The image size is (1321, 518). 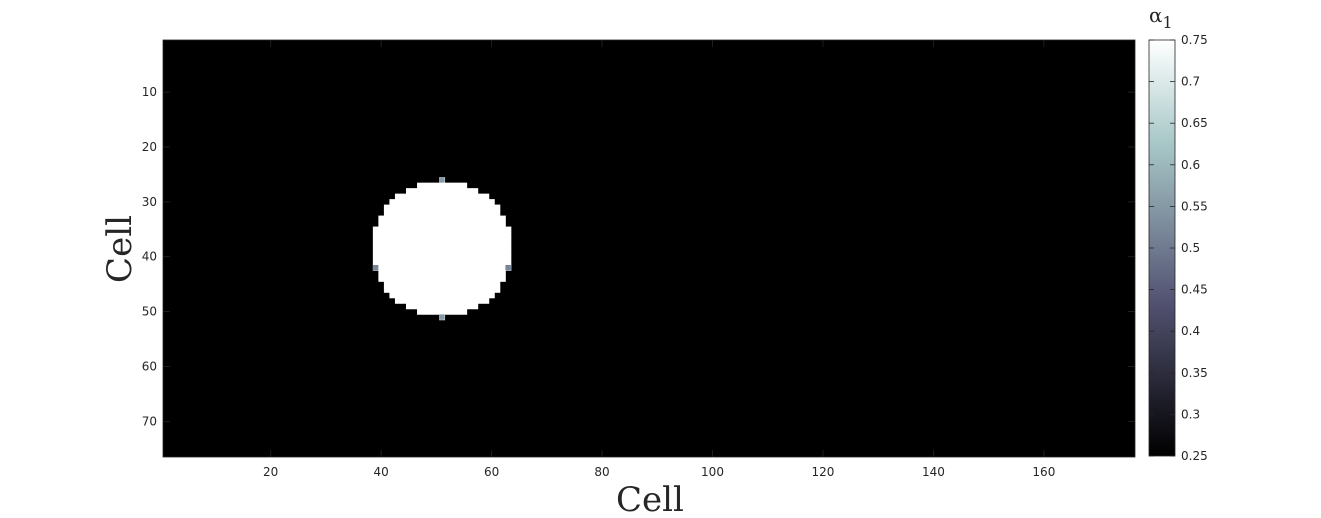 I want to click on y-tick-label: 50, so click(x=149, y=312).